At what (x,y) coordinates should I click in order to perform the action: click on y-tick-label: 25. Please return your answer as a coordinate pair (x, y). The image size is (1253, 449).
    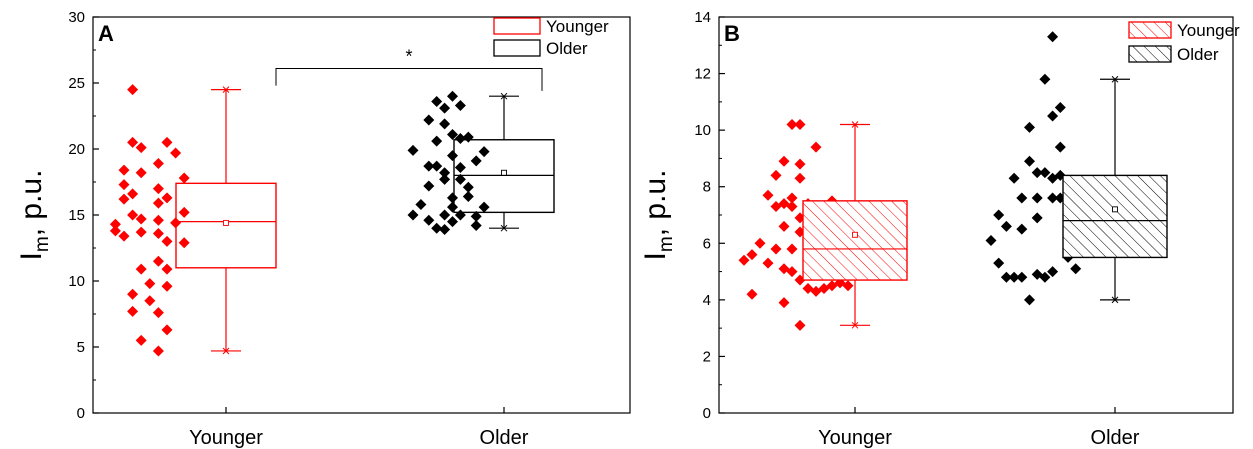
    Looking at the image, I should click on (76, 83).